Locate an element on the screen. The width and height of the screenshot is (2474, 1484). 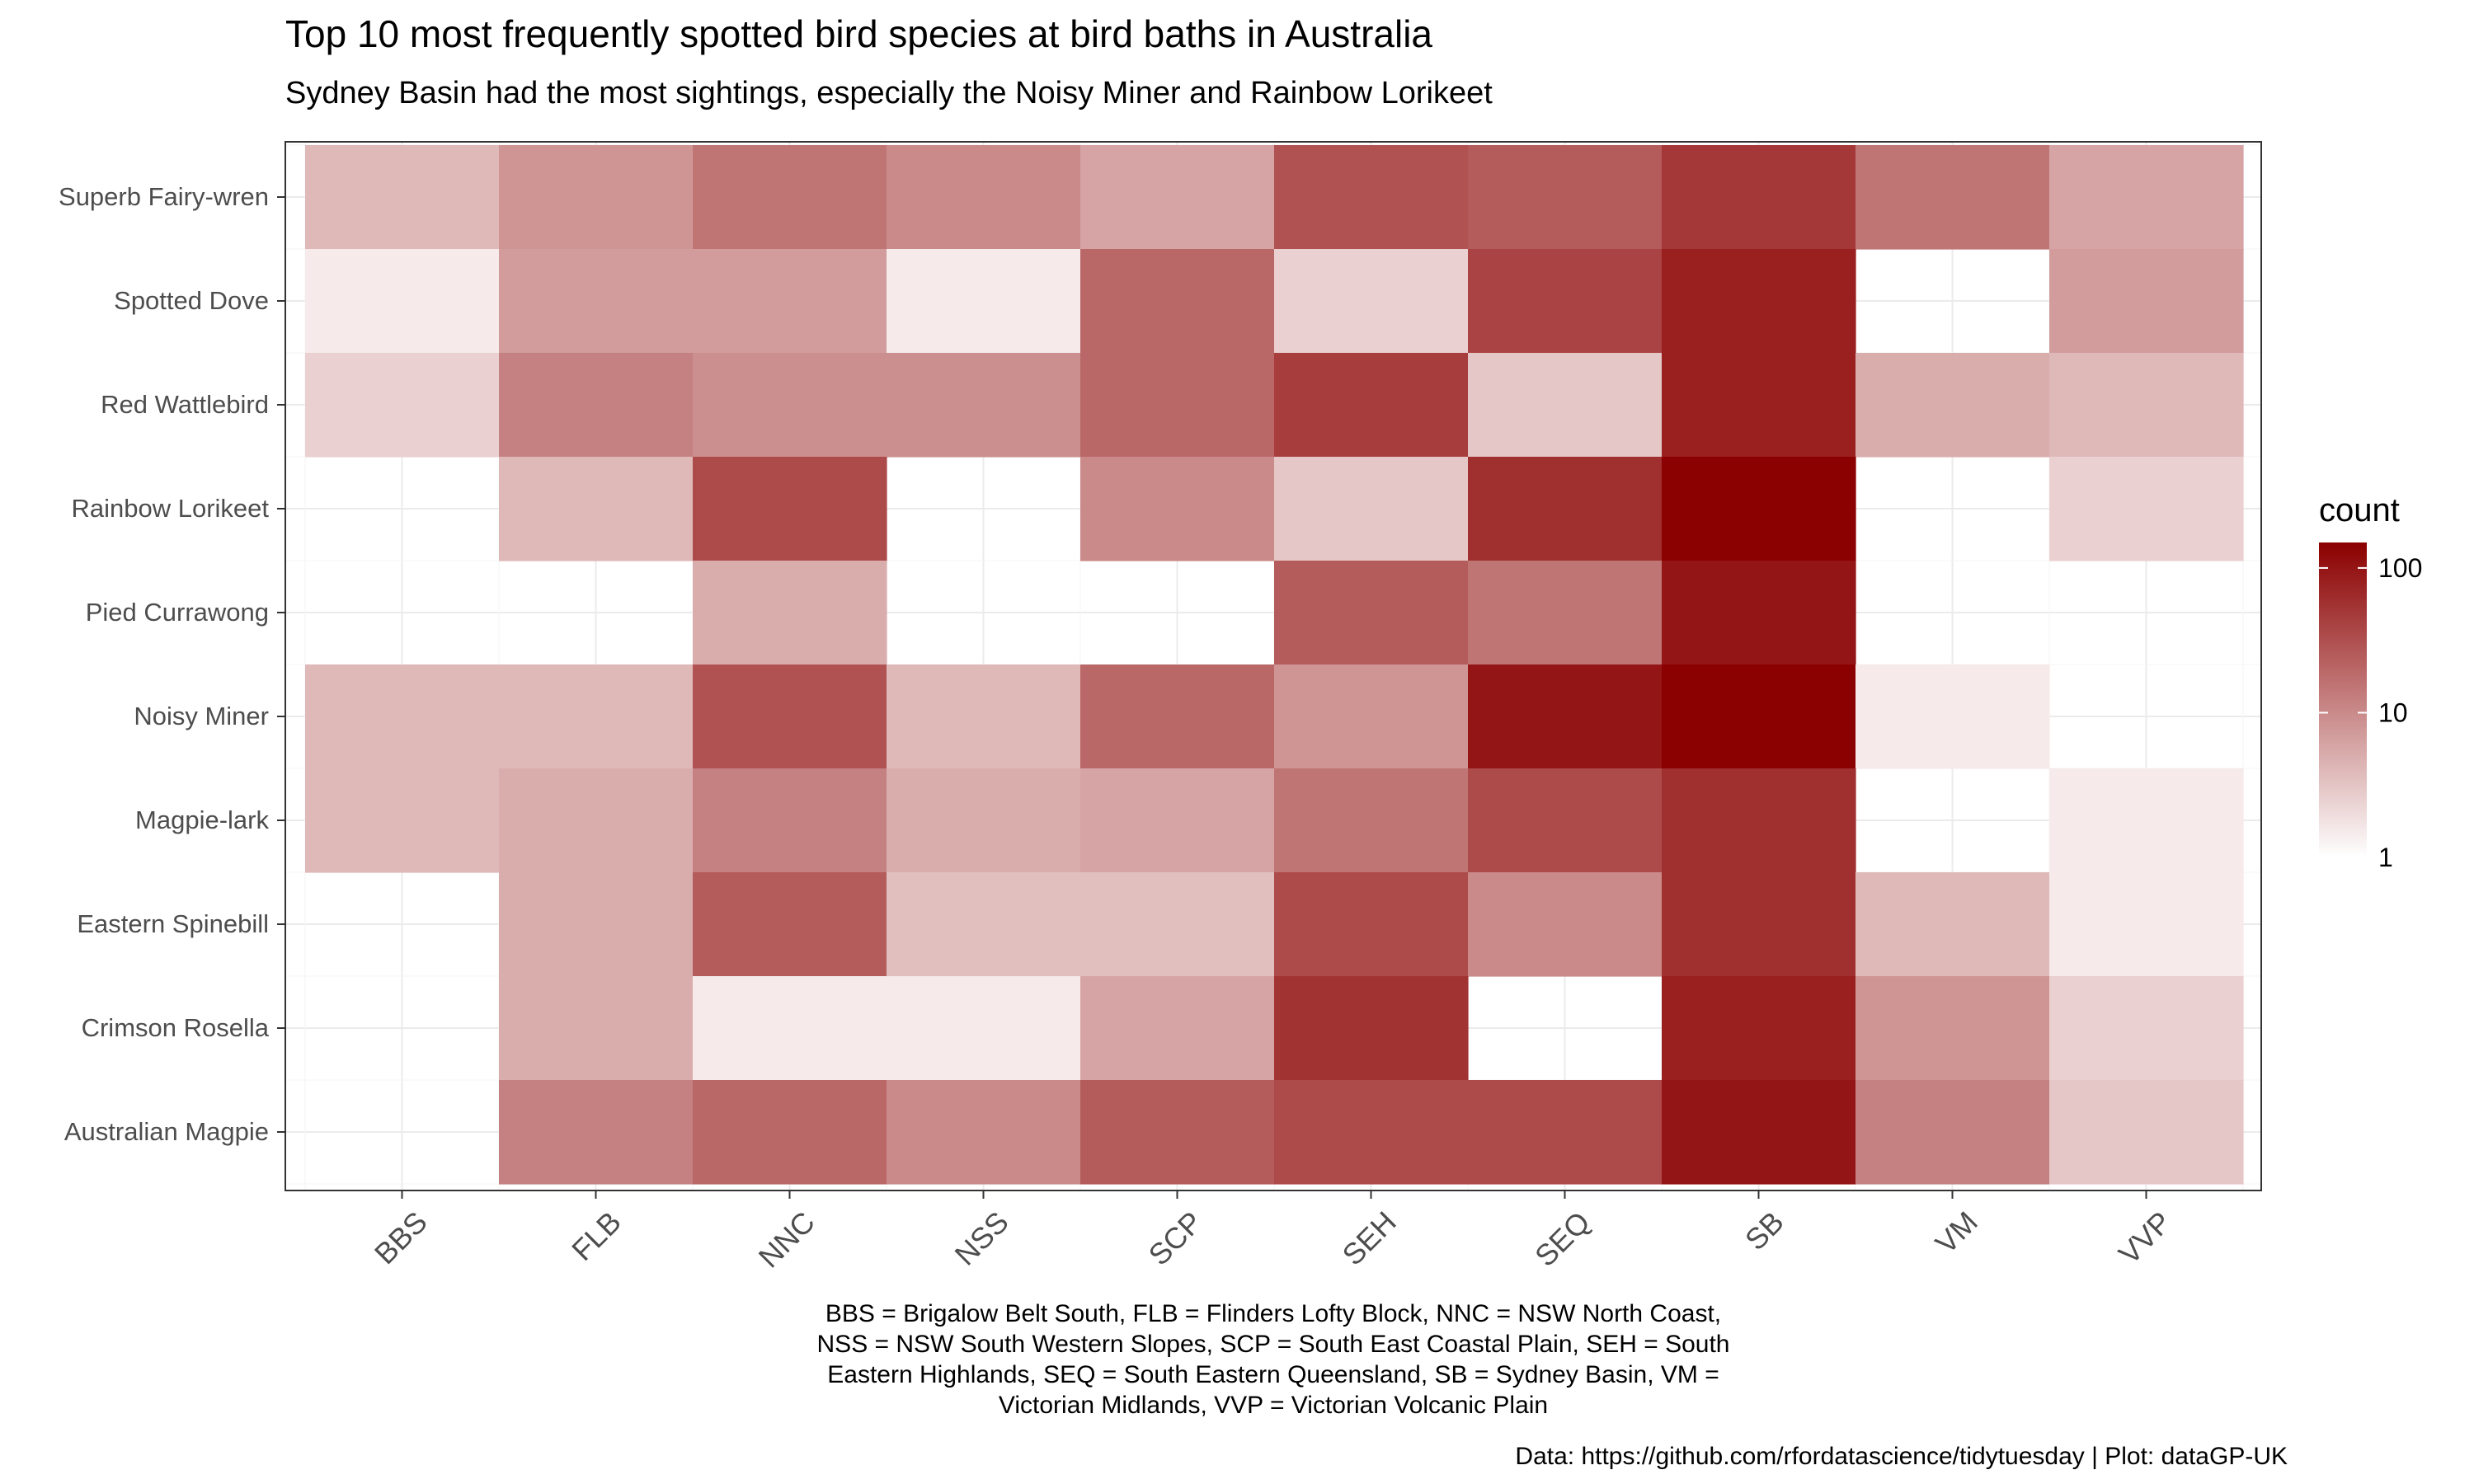
y-tick-label: Australian Magpie is located at coordinates (166, 1131).